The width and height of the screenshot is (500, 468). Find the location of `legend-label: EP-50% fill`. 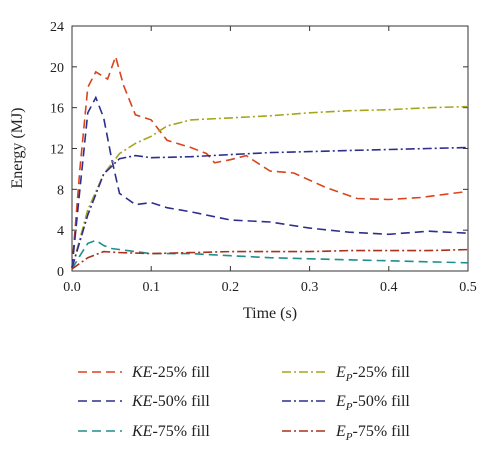

legend-label: EP-50% fill is located at coordinates (372, 403).